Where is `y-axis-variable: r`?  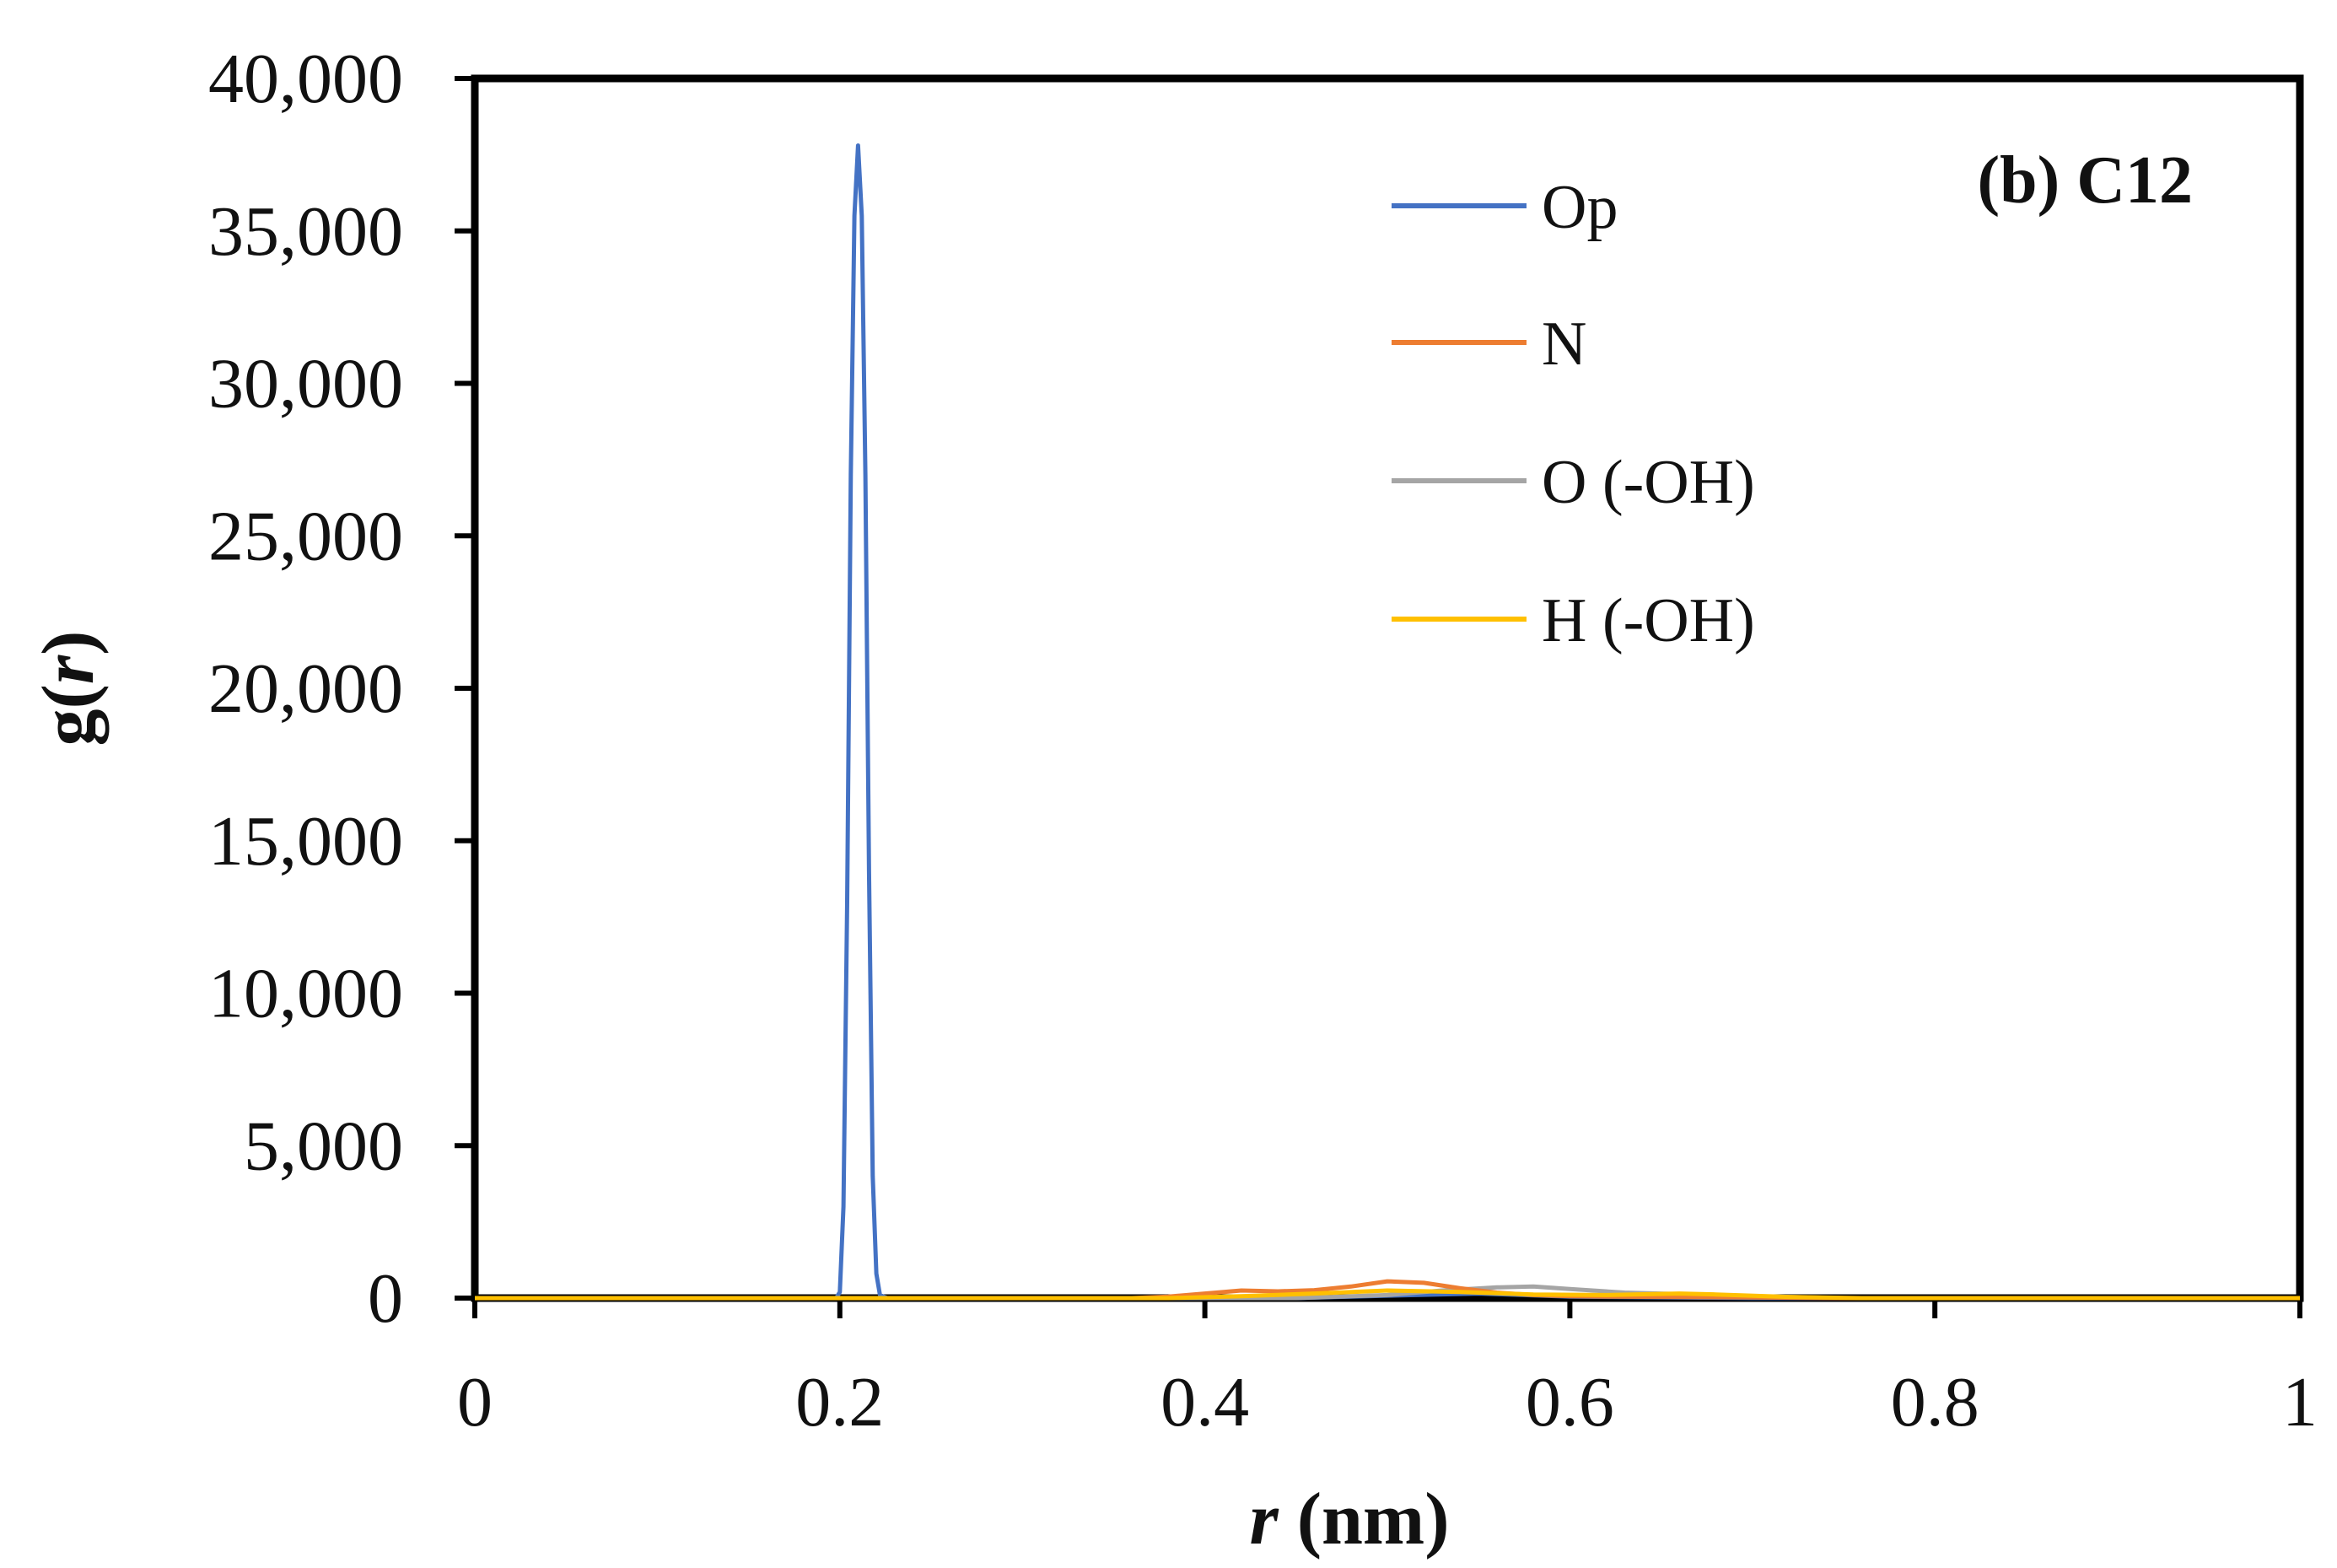
y-axis-variable: r is located at coordinates (69, 669).